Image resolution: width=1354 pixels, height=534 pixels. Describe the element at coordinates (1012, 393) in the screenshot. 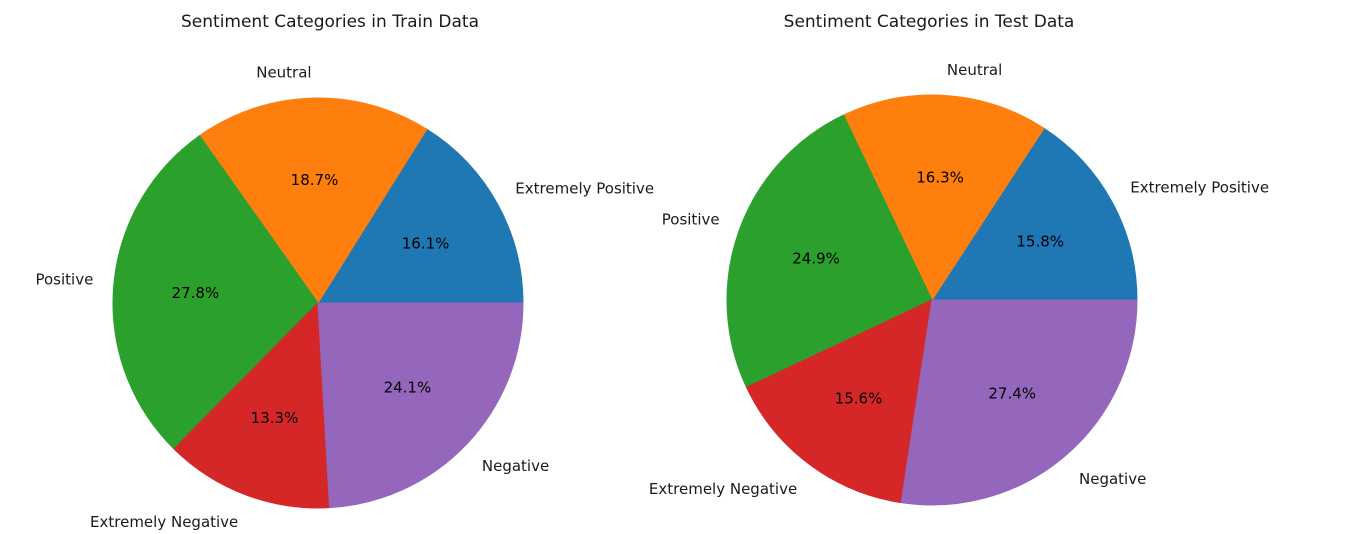

I see `pie-percent-negative: 27.4%` at that location.